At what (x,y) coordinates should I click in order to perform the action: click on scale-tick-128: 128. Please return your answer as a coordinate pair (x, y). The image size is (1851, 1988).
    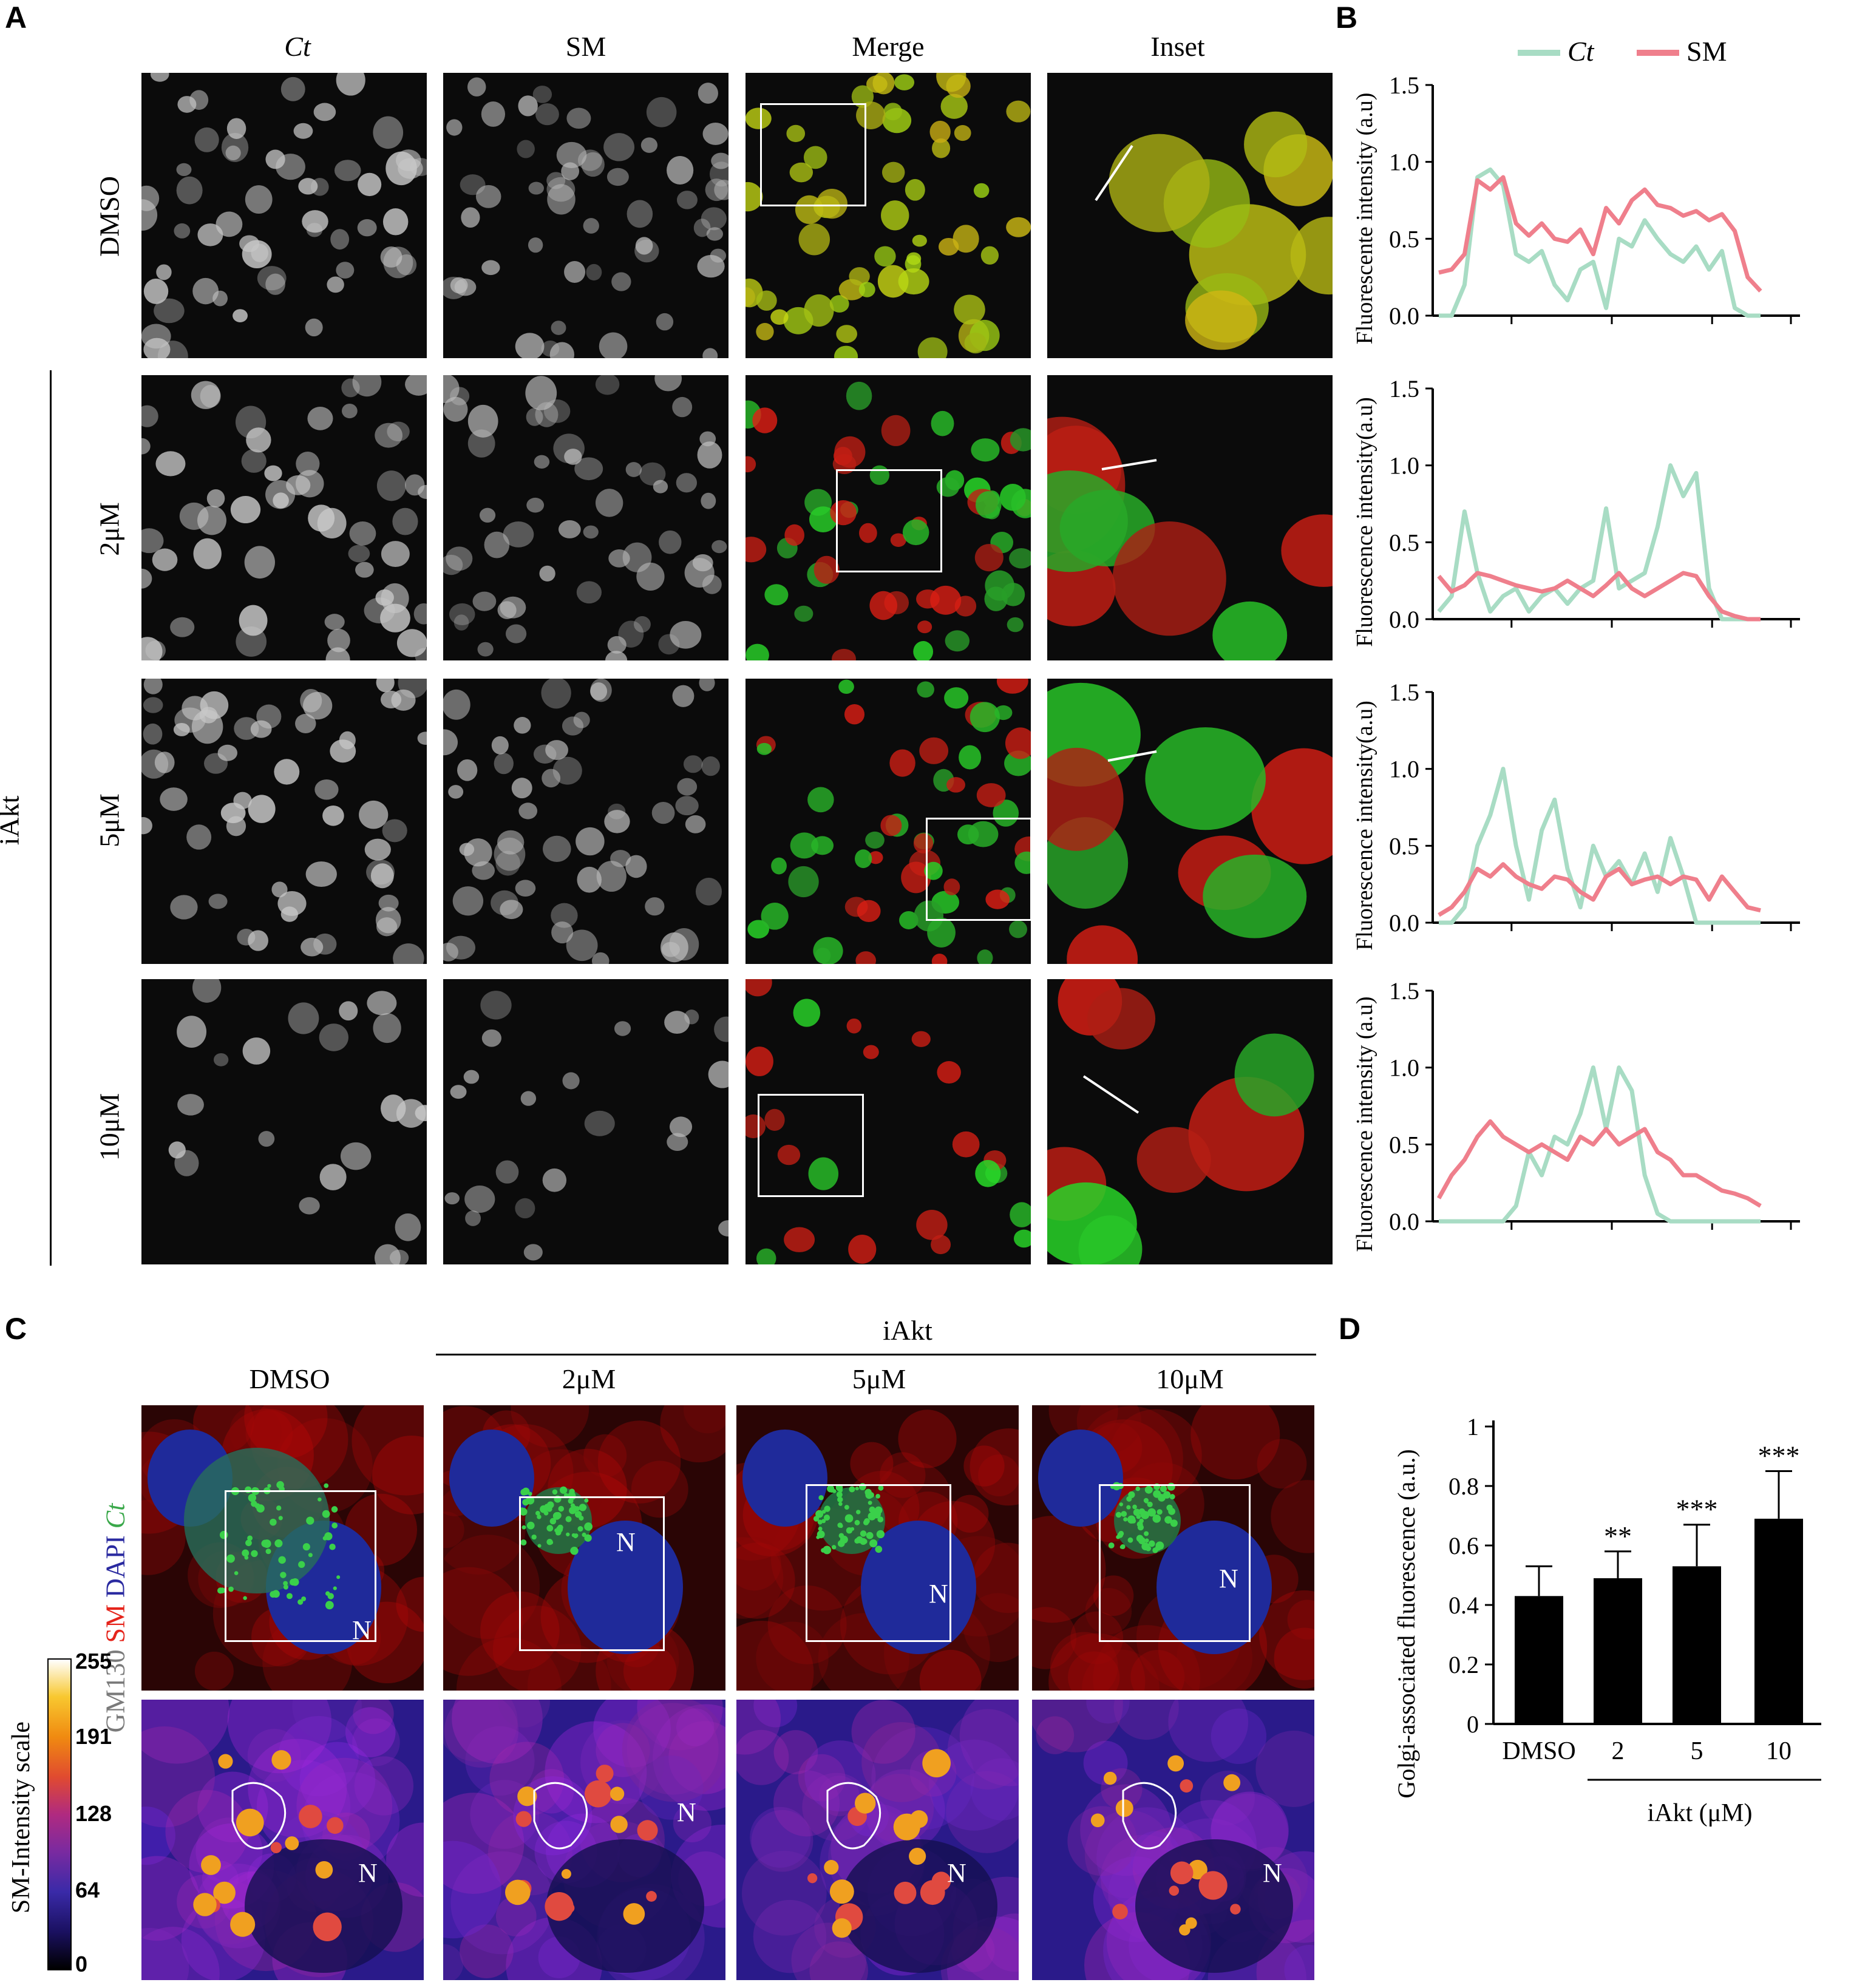
    Looking at the image, I should click on (93, 1813).